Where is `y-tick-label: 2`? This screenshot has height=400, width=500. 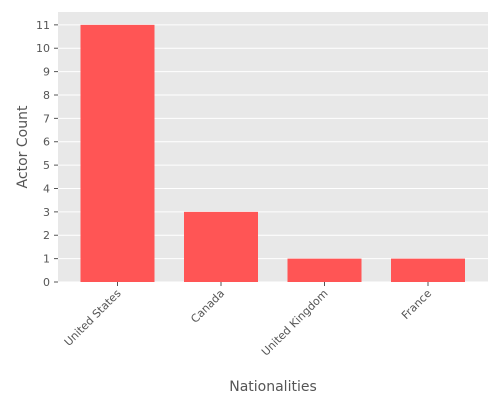
y-tick-label: 2 is located at coordinates (46, 235).